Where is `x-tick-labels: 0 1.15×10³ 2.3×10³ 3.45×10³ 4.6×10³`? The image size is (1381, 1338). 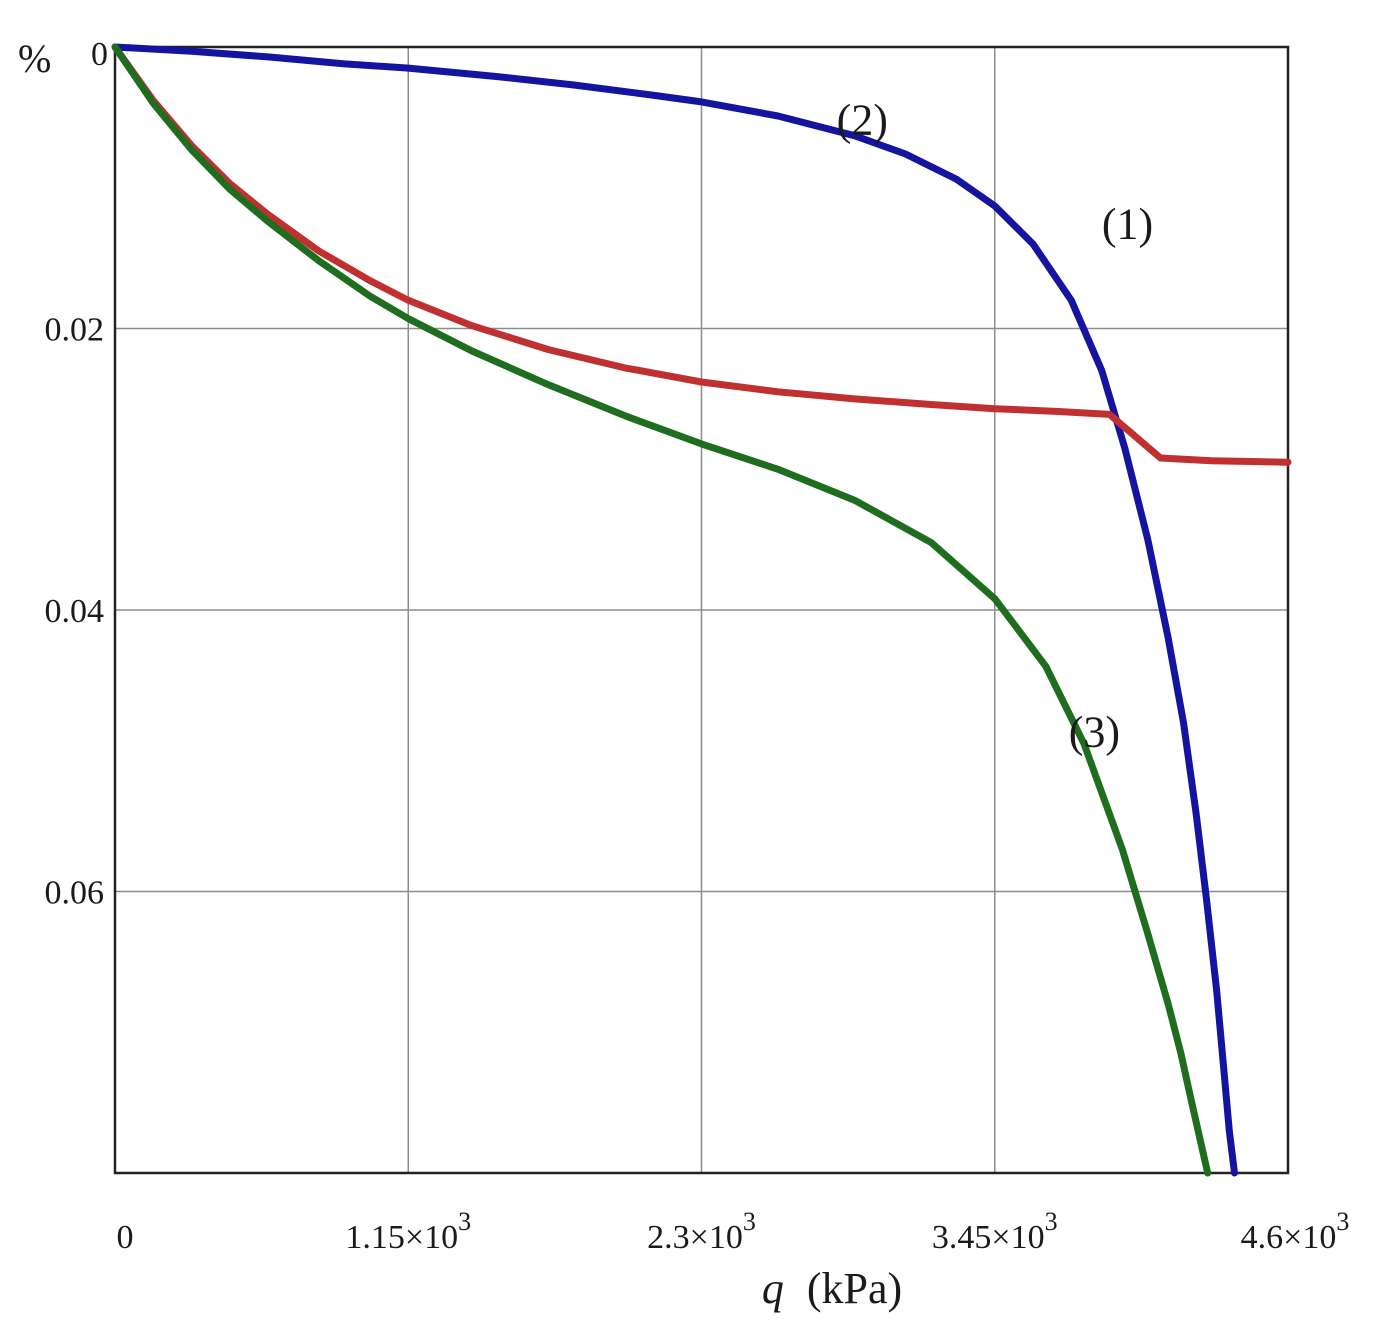
x-tick-labels: 0 1.15×10³ 2.3×10³ 3.45×10³ 4.6×10³ is located at coordinates (733, 1231).